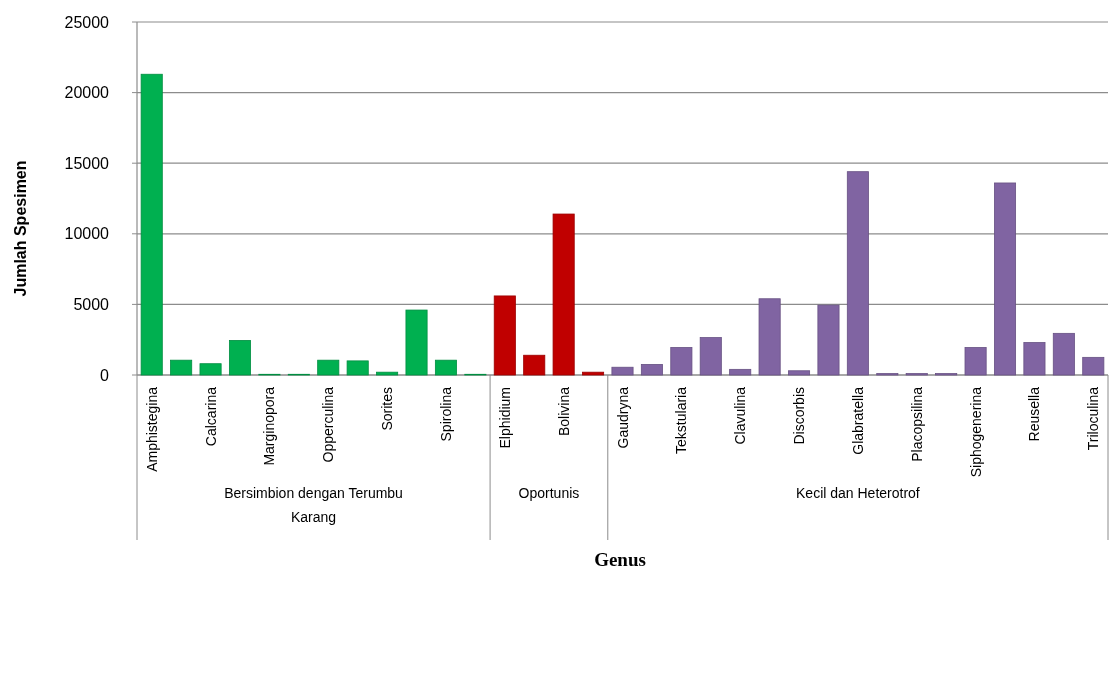 The height and width of the screenshot is (673, 1119). I want to click on x-tick-label: Sorites, so click(387, 409).